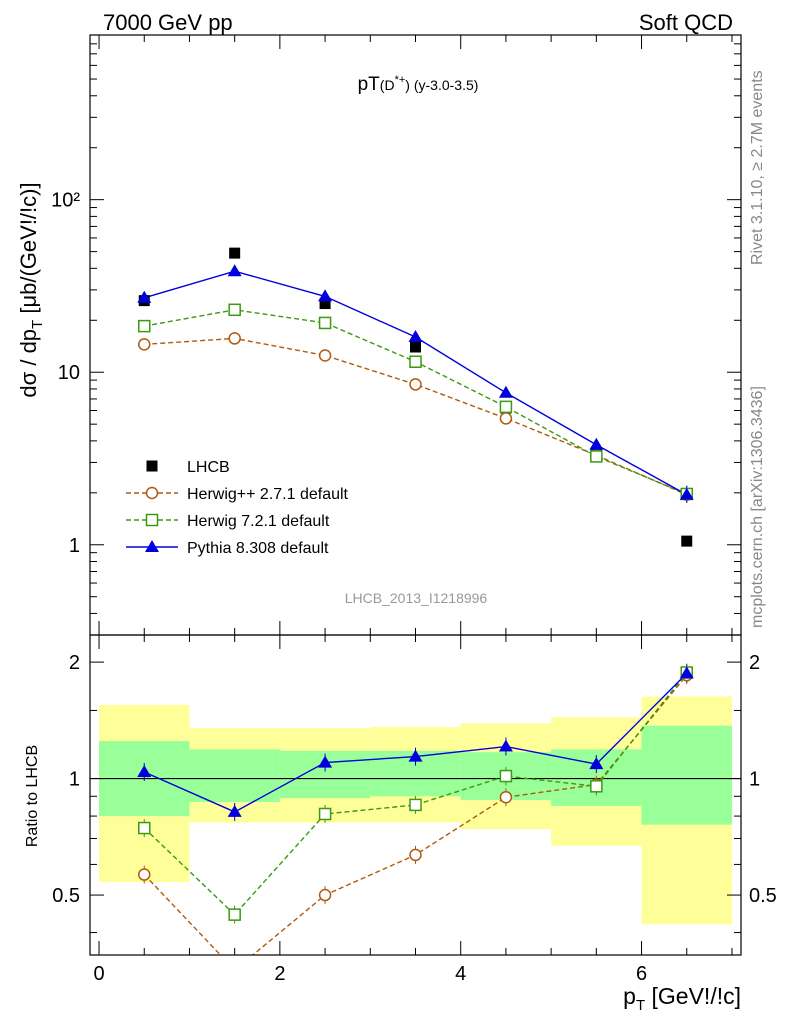  I want to click on ratio-tick-label: 2, so click(74, 663).